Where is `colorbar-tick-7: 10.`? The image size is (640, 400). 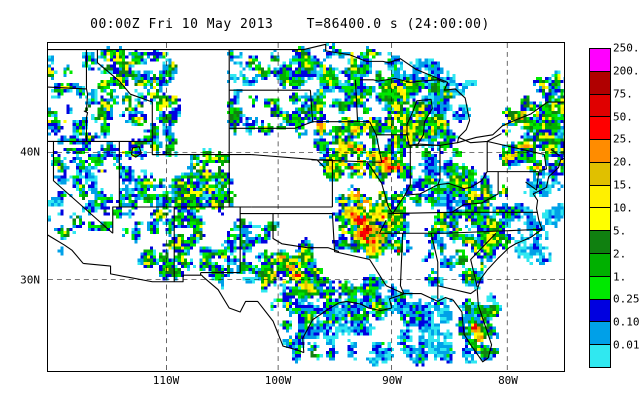 colorbar-tick-7: 10. is located at coordinates (623, 208).